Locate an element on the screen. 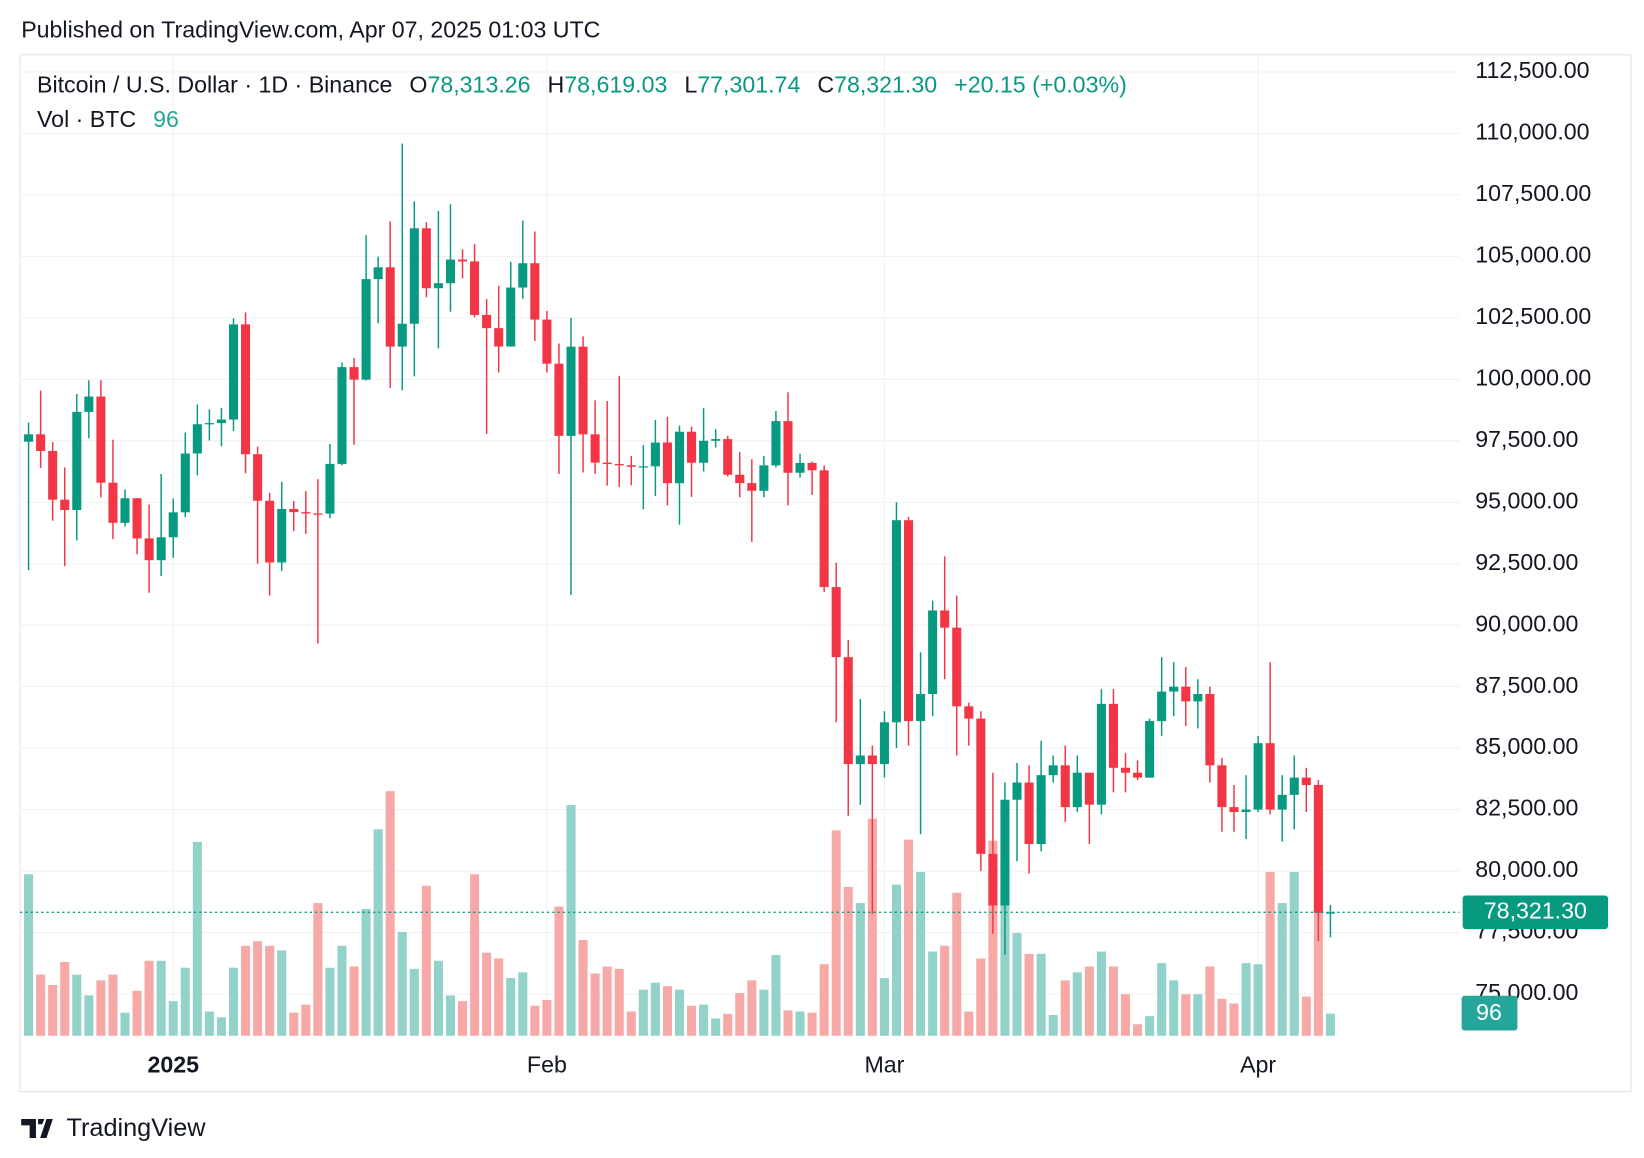 The height and width of the screenshot is (1158, 1644). volume-tag is located at coordinates (1489, 1013).